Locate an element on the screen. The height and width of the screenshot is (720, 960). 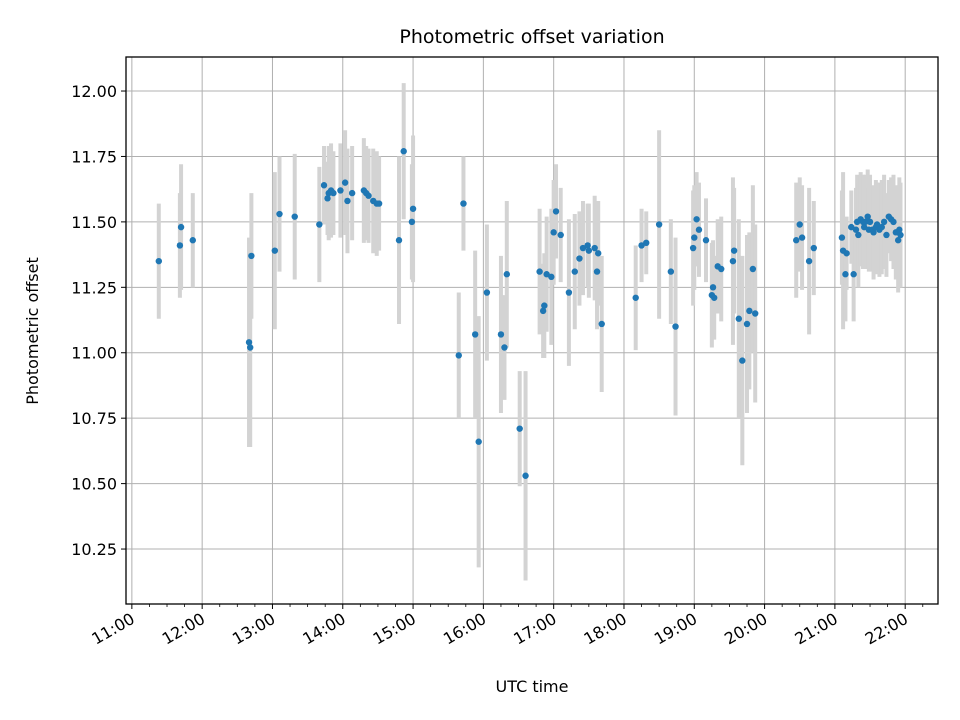
y-axis-title: Photometric offset is located at coordinates (32, 331).